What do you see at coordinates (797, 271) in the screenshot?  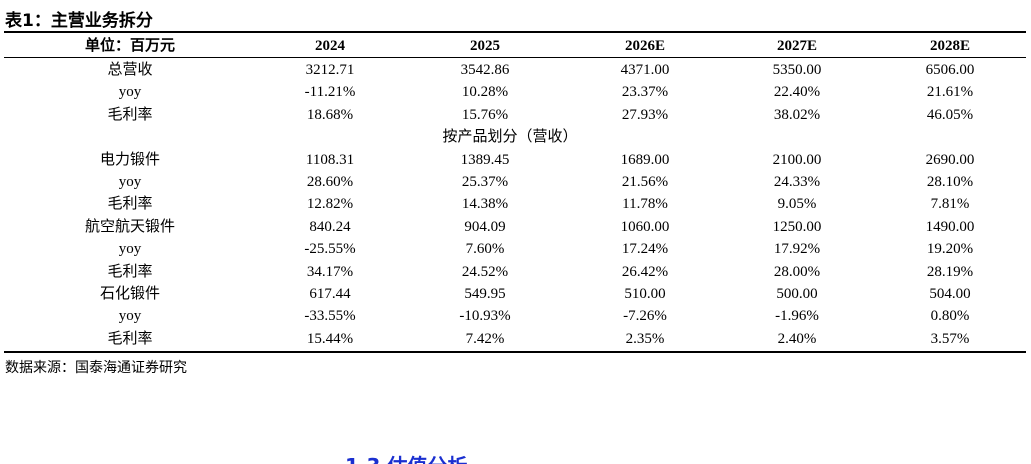 I see `value-cell: 28.00%` at bounding box center [797, 271].